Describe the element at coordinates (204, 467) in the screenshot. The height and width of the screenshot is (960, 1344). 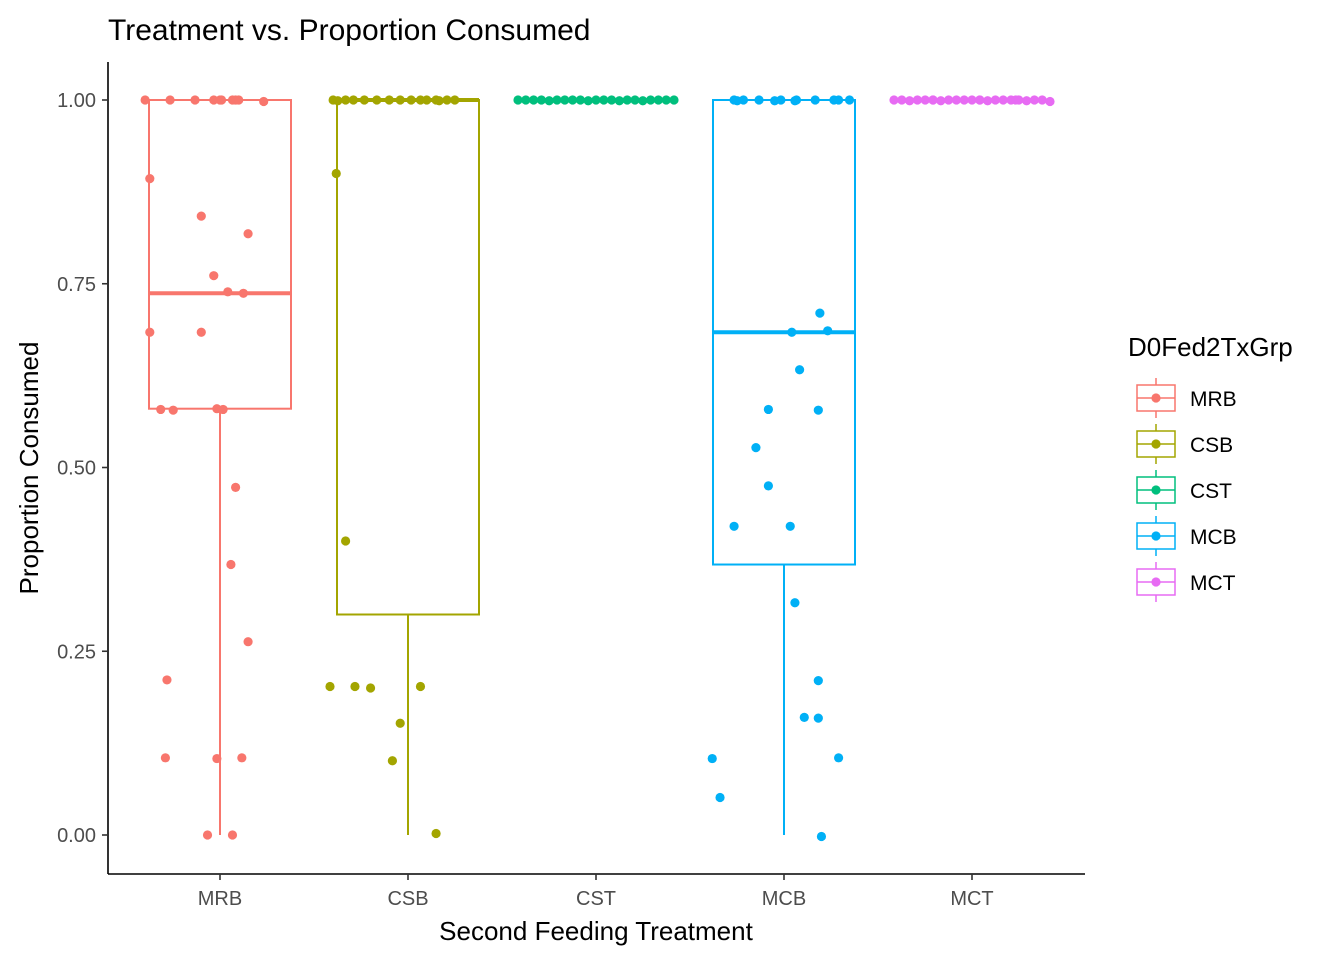
I see `points-mrb` at that location.